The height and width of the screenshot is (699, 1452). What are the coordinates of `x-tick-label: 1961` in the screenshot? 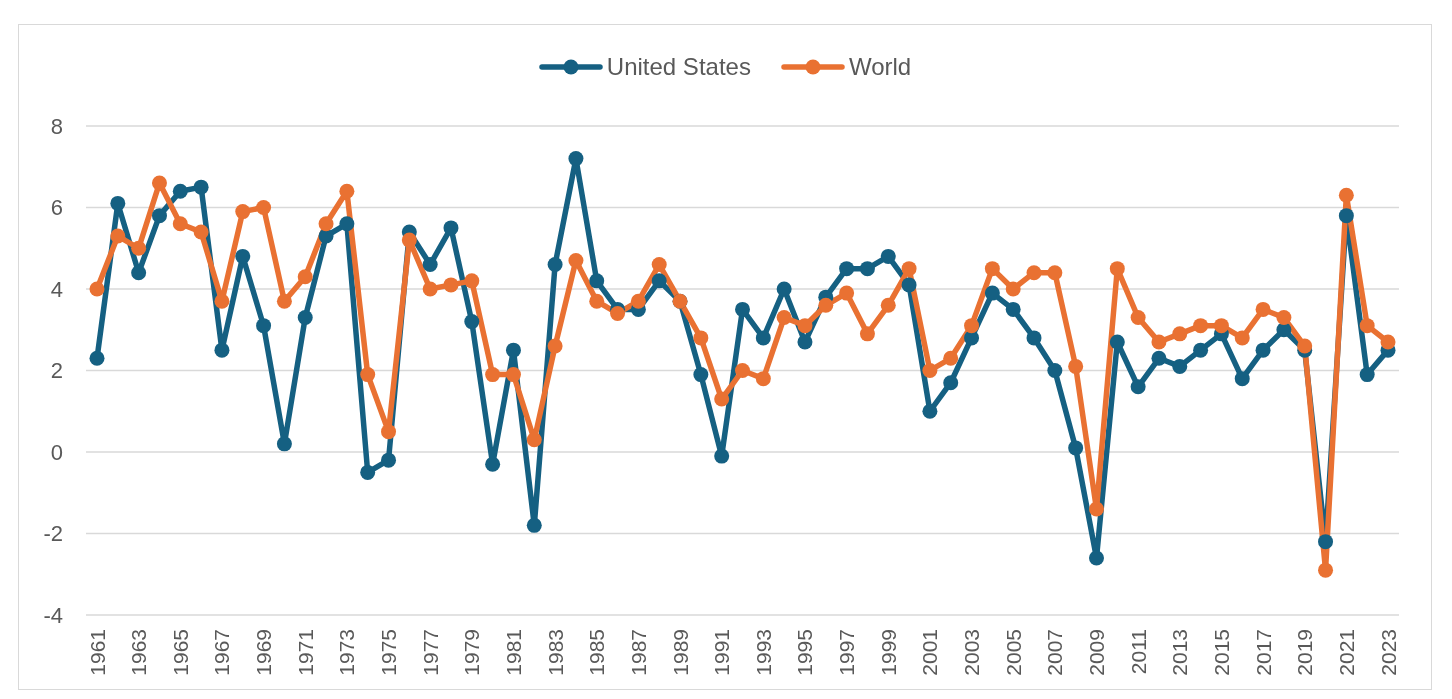 It's located at (97, 652).